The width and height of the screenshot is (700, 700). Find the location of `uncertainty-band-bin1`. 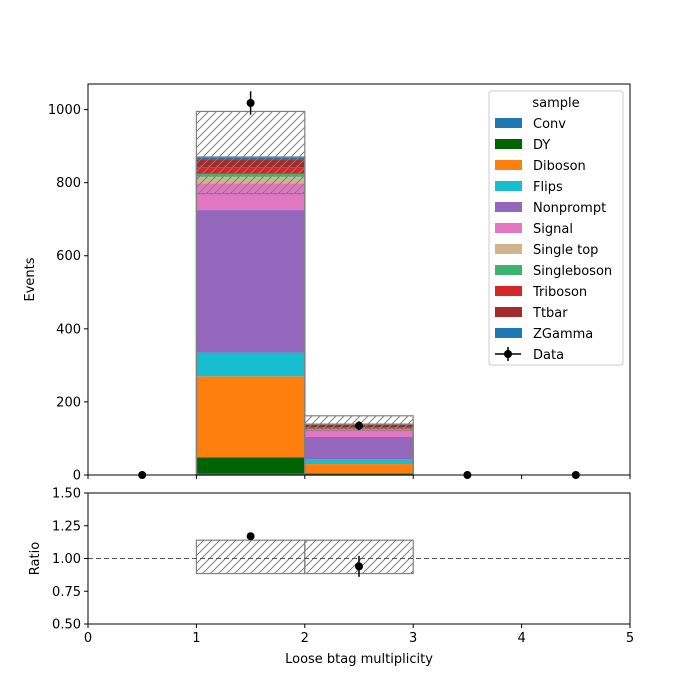

uncertainty-band-bin1 is located at coordinates (250, 152).